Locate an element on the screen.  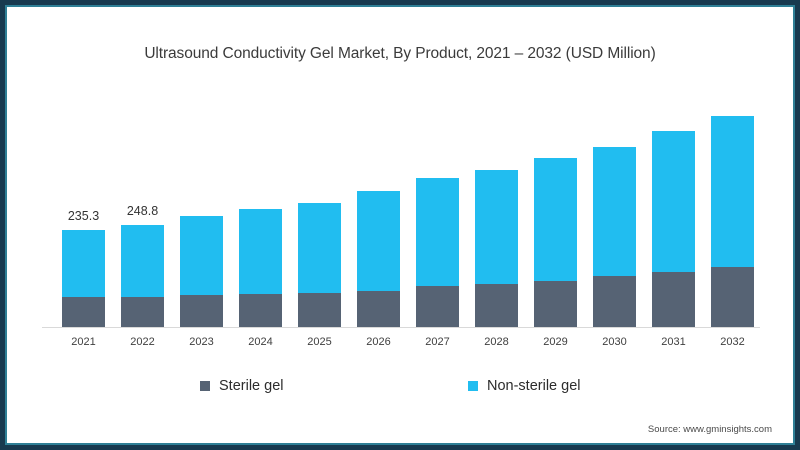
bar-segment-sterile-gel-2022 is located at coordinates (142, 312).